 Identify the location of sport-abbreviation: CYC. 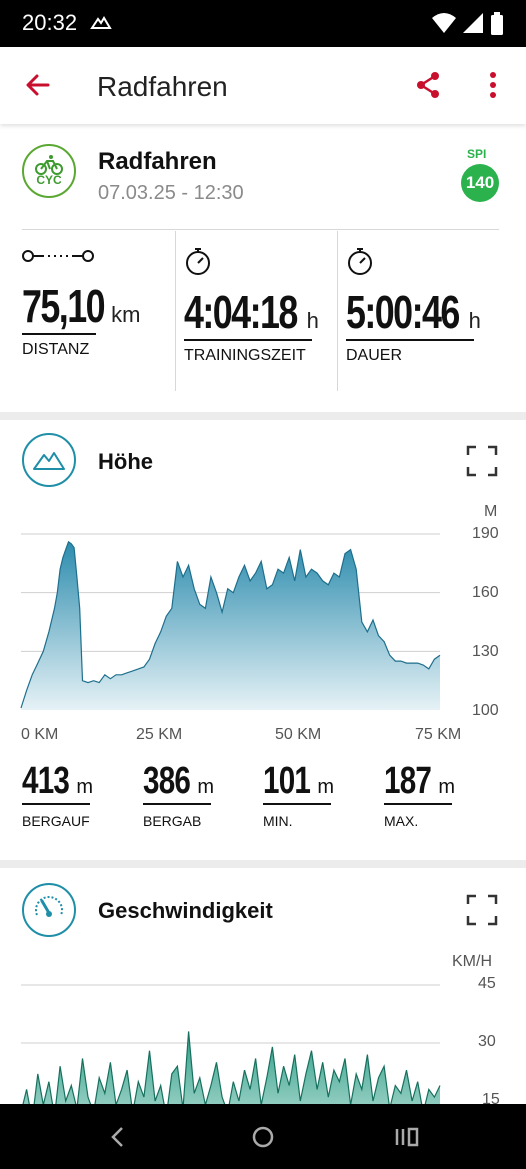
(49, 180).